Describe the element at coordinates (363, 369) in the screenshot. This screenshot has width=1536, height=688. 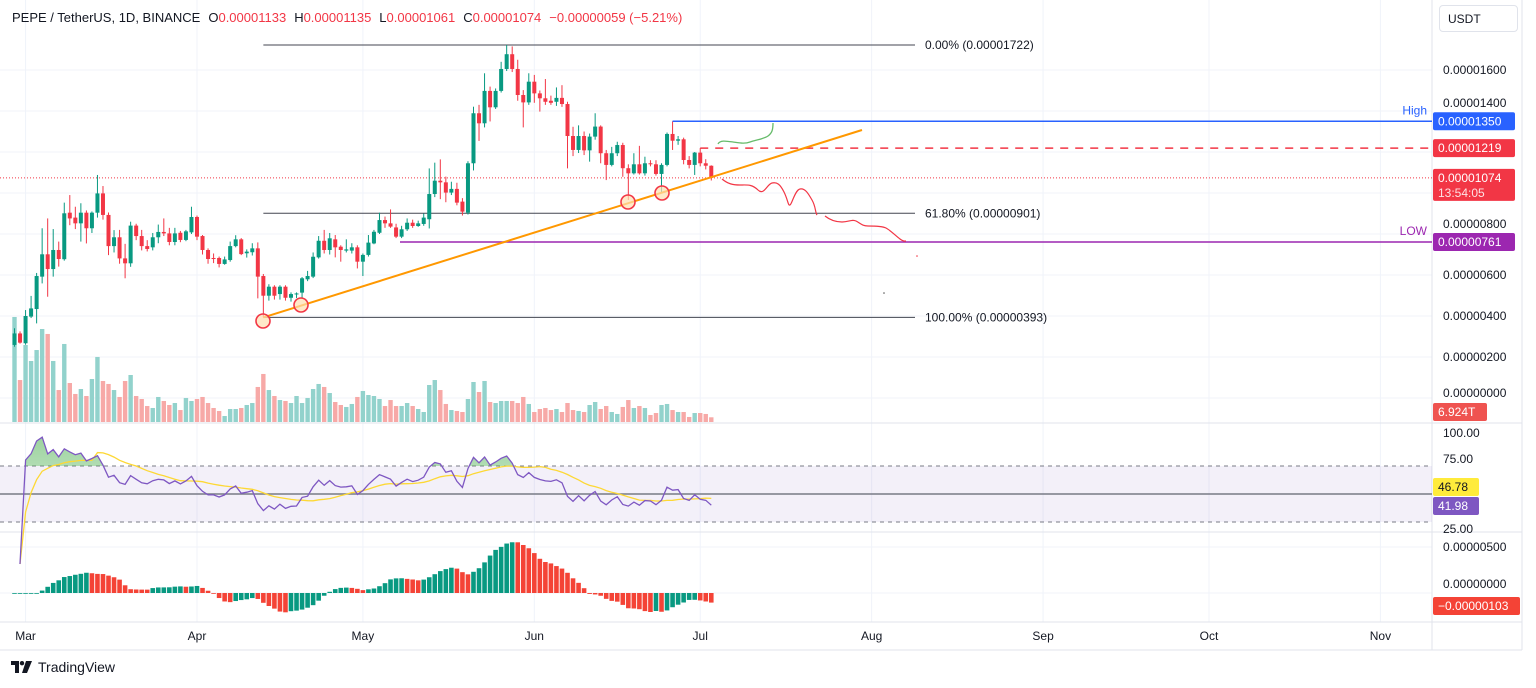
I see `volume-series` at that location.